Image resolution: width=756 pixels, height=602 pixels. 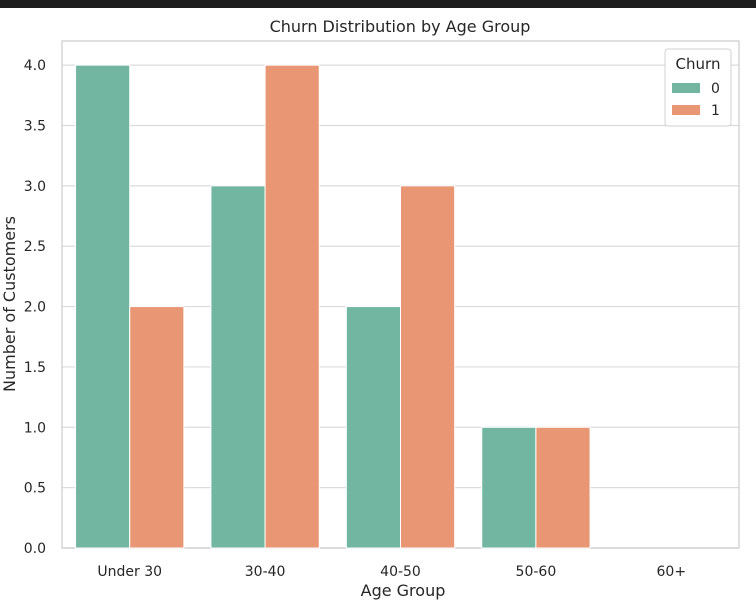 What do you see at coordinates (400, 26) in the screenshot?
I see `chart-title: Churn Distribution by Age Group` at bounding box center [400, 26].